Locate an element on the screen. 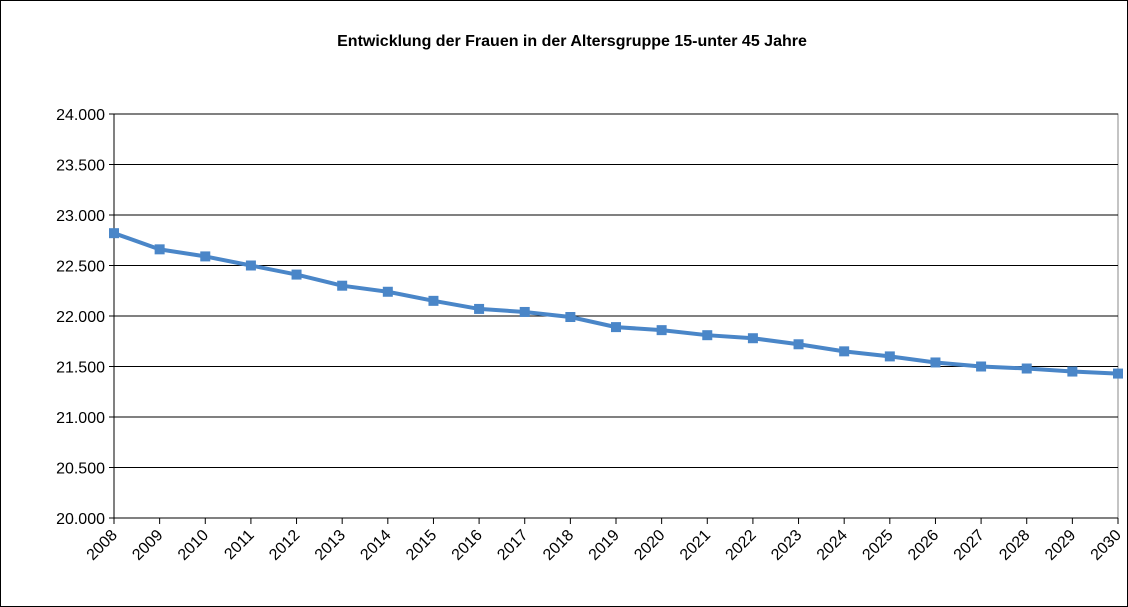  y-tick-label: 20.000 is located at coordinates (80, 519).